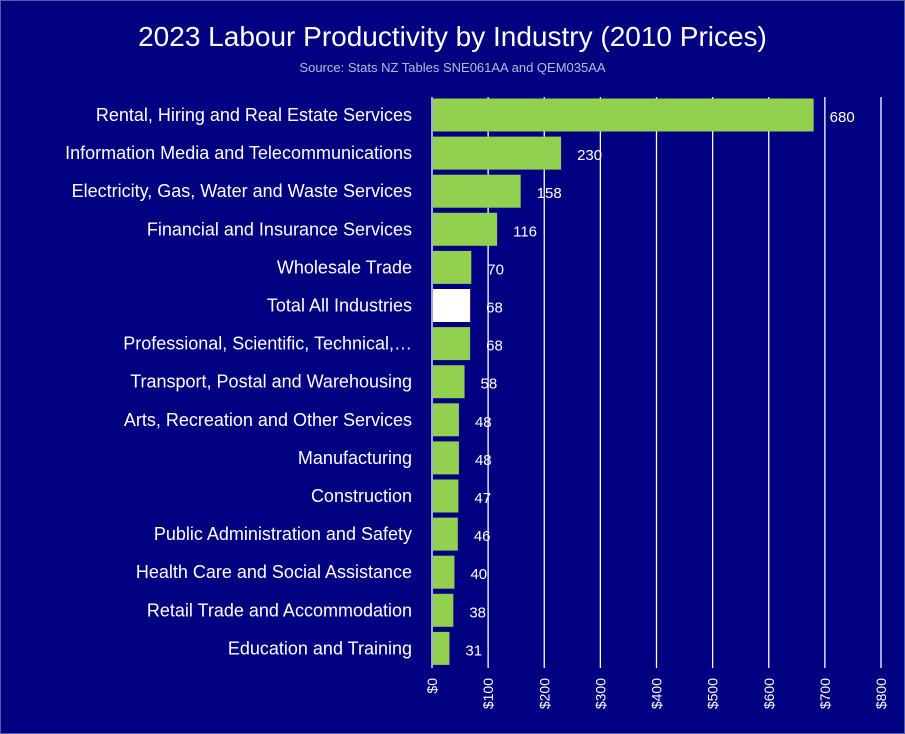  I want to click on x-tick-label: $700, so click(825, 693).